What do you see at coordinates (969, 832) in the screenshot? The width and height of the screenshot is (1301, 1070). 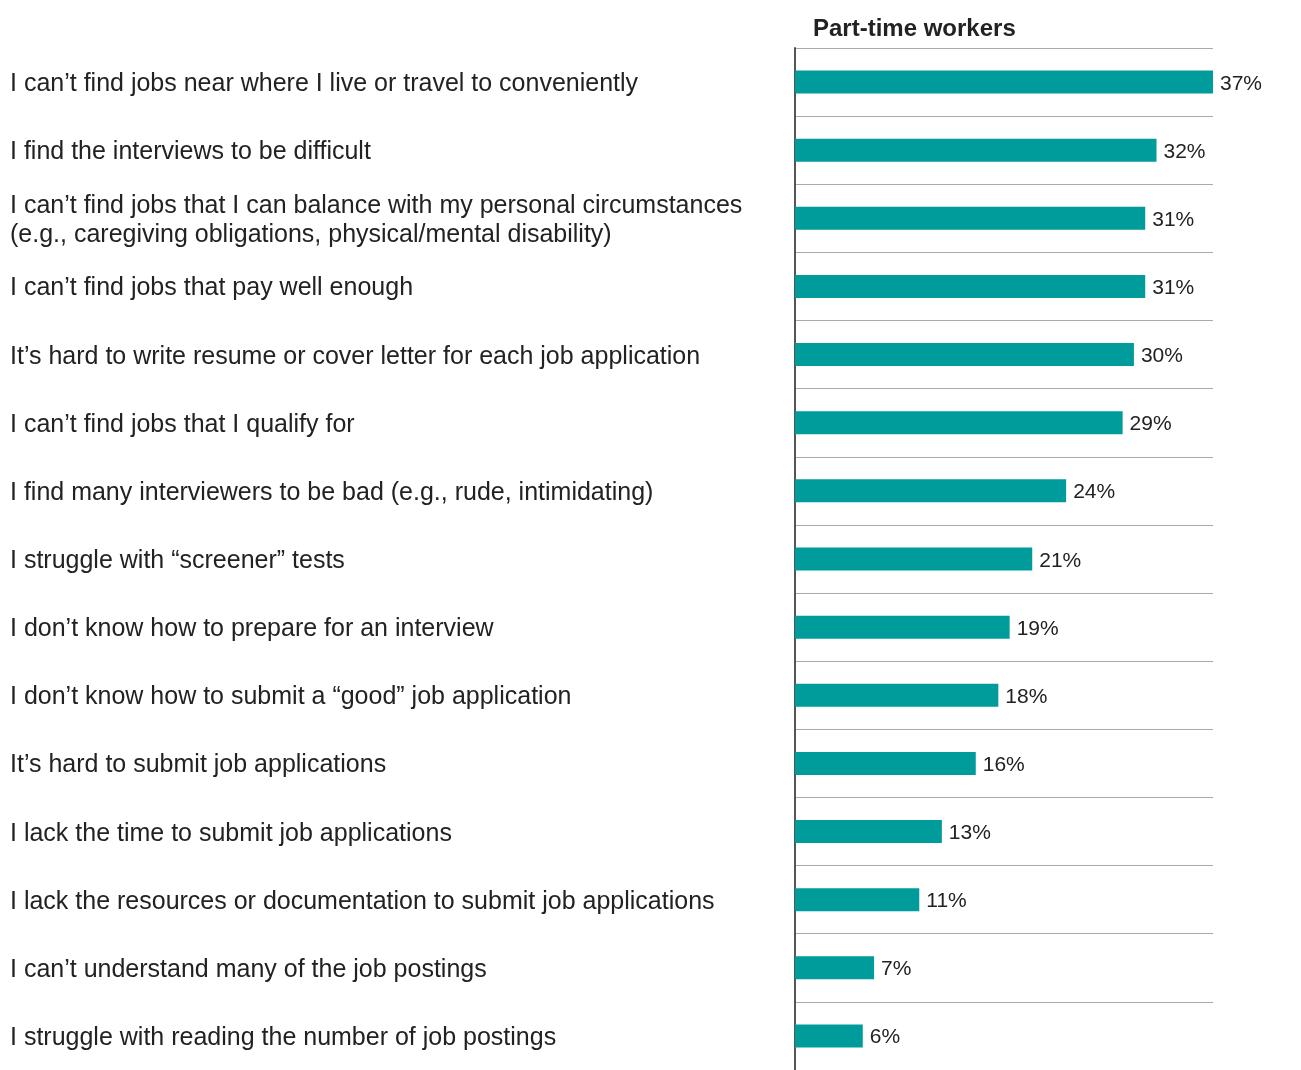 I see `data-label: 13%` at bounding box center [969, 832].